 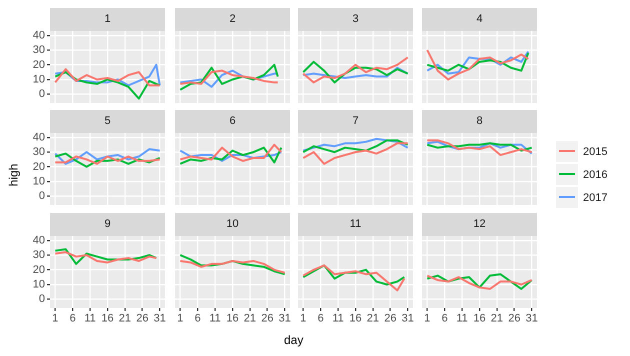 I want to click on chart-title: 9, so click(x=107, y=224).